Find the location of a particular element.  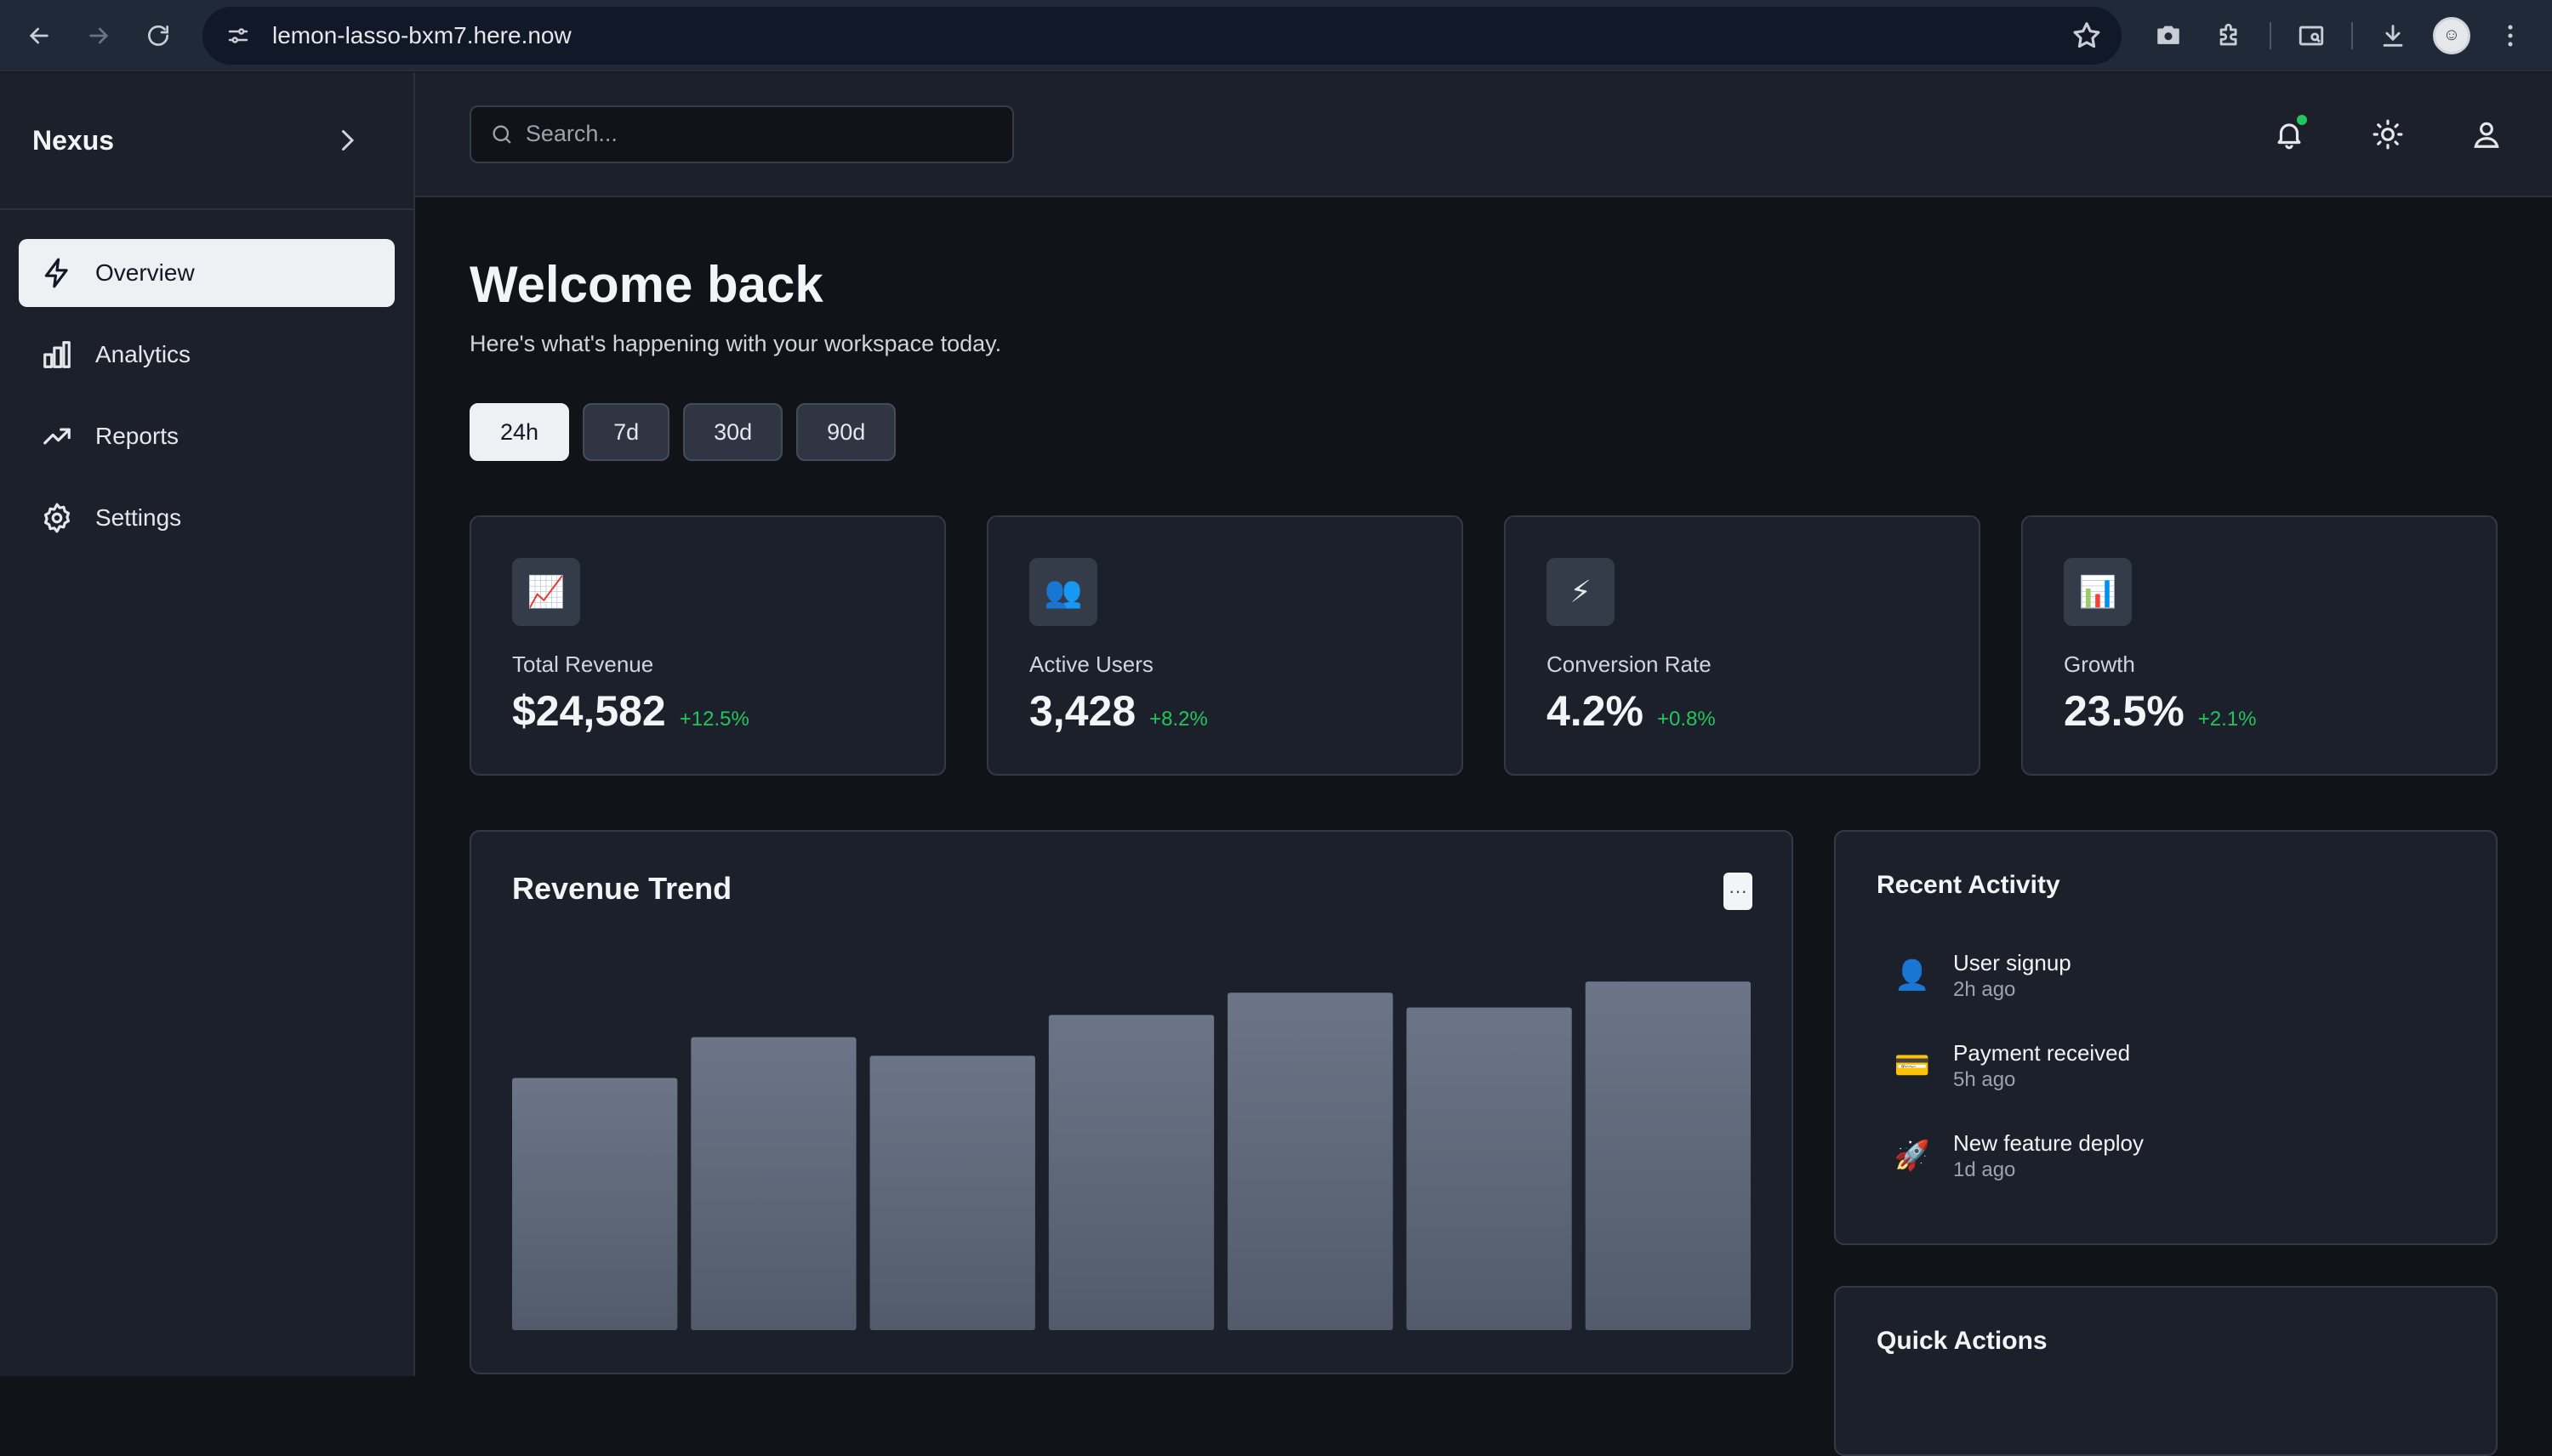

sun-icon is located at coordinates (2388, 134).